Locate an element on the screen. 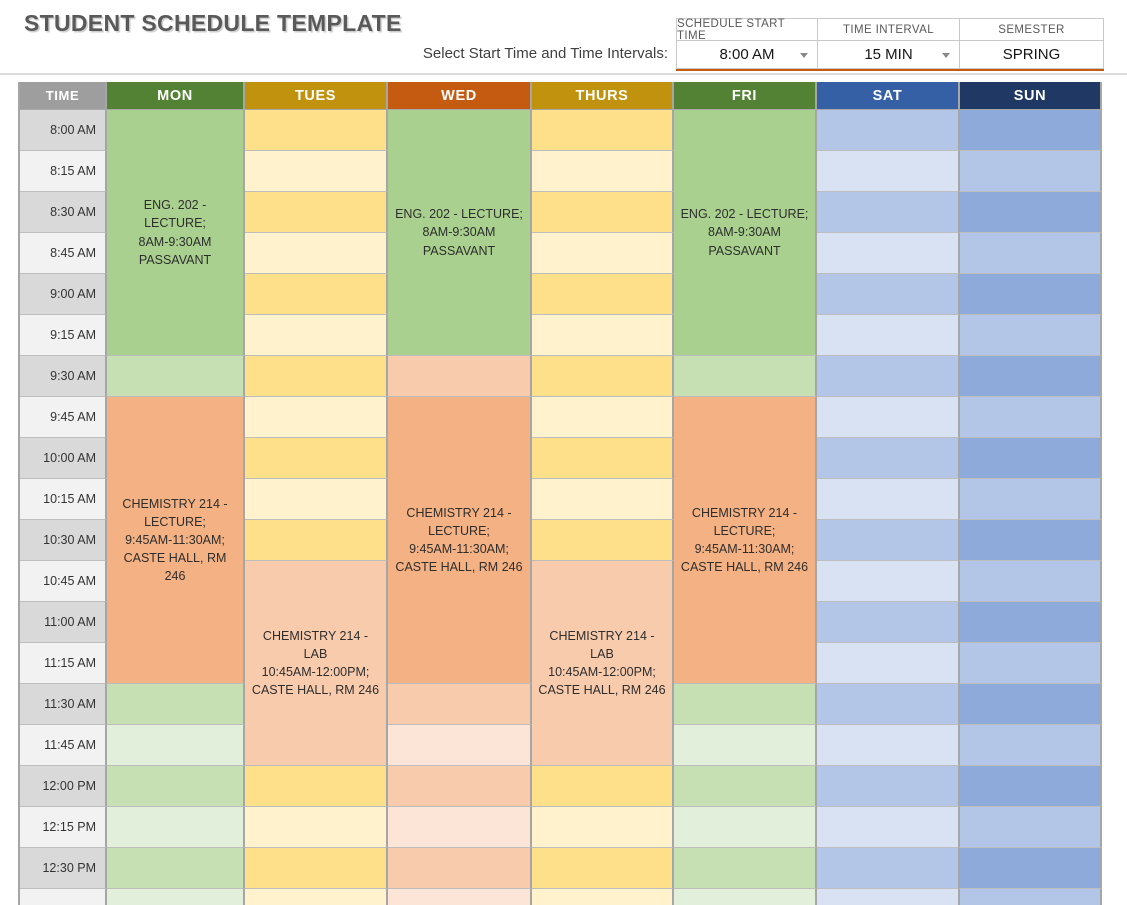  chevron-down-icon is located at coordinates (946, 55).